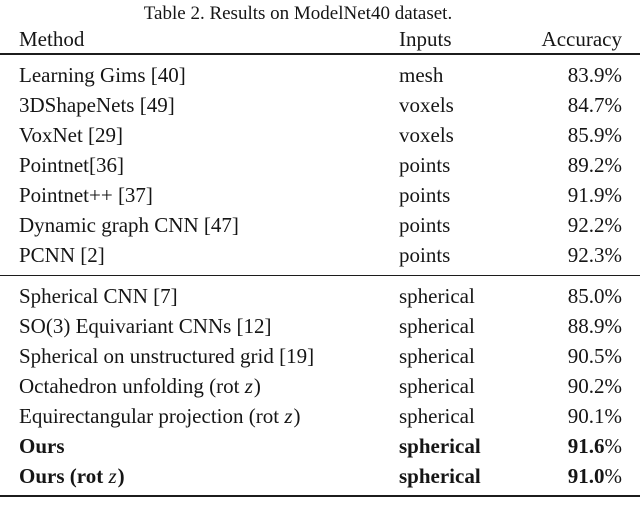  What do you see at coordinates (594, 446) in the screenshot?
I see `cell-accuracy: 91.6%` at bounding box center [594, 446].